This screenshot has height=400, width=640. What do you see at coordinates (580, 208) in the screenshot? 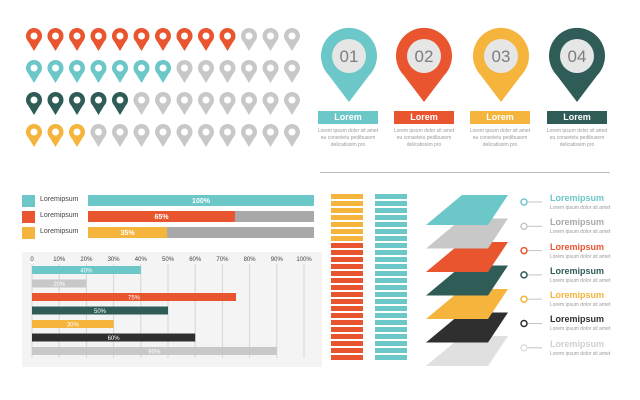
I see `layer-desc-1: Lorem ipsum dolor sit amet` at bounding box center [580, 208].